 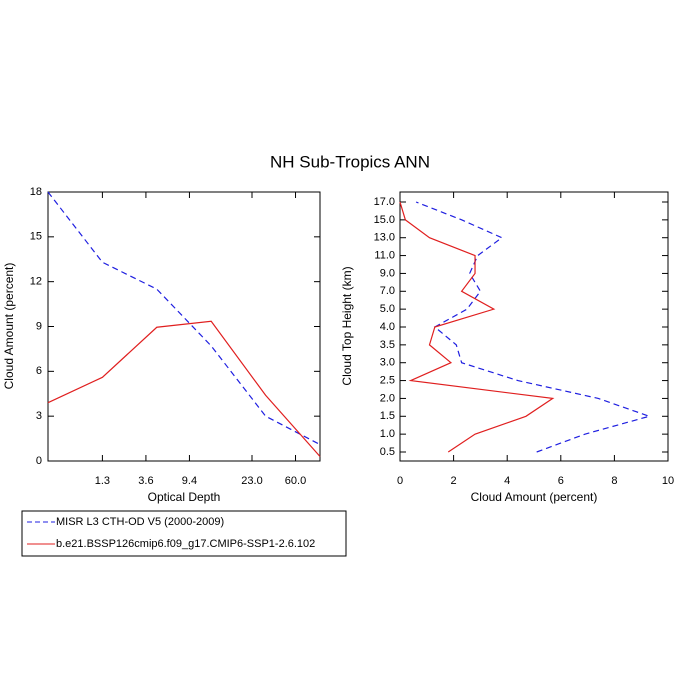 I want to click on x-tick-label: 0, so click(x=400, y=481).